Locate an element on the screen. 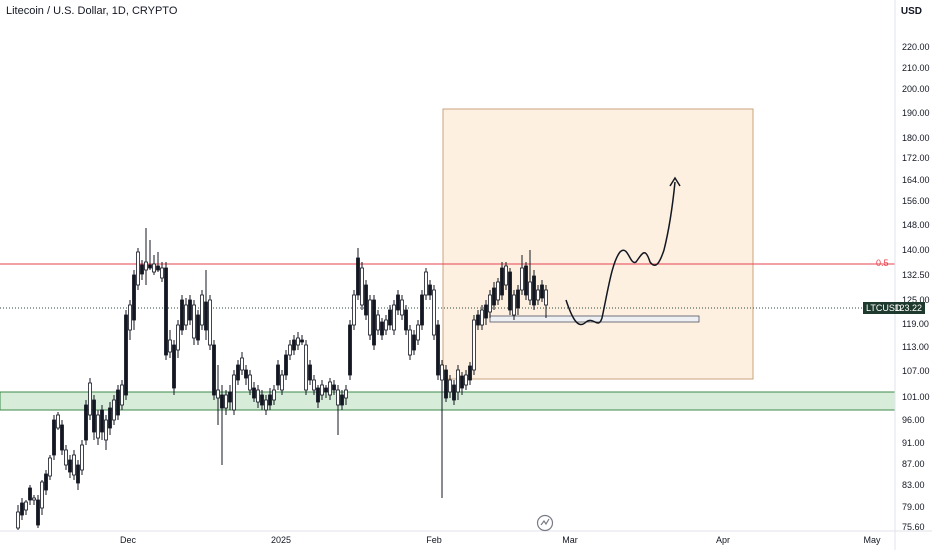 This screenshot has height=550, width=932. time-axis: Dec 2025 Feb Mar Apr May is located at coordinates (500, 540).